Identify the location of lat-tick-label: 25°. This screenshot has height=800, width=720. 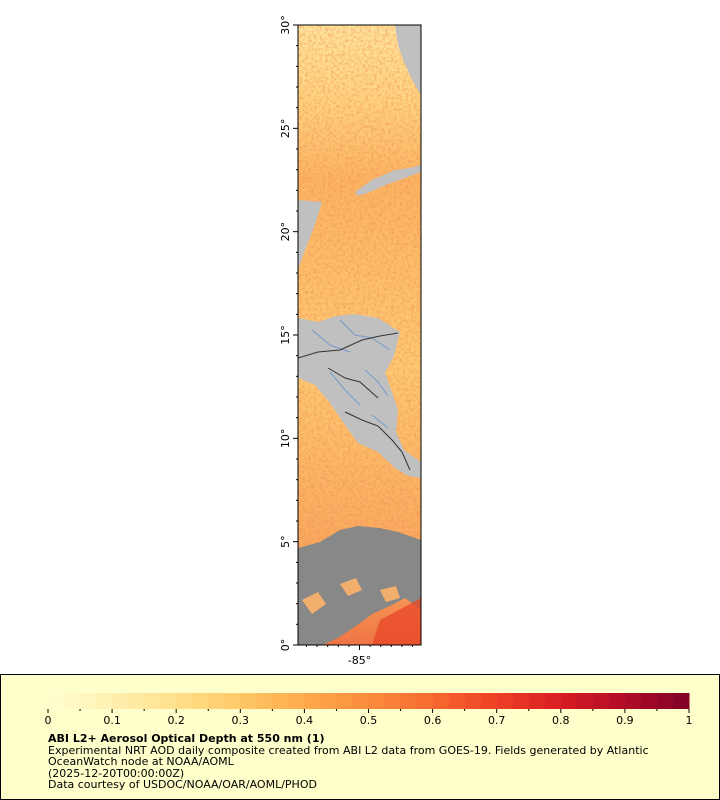
(285, 129).